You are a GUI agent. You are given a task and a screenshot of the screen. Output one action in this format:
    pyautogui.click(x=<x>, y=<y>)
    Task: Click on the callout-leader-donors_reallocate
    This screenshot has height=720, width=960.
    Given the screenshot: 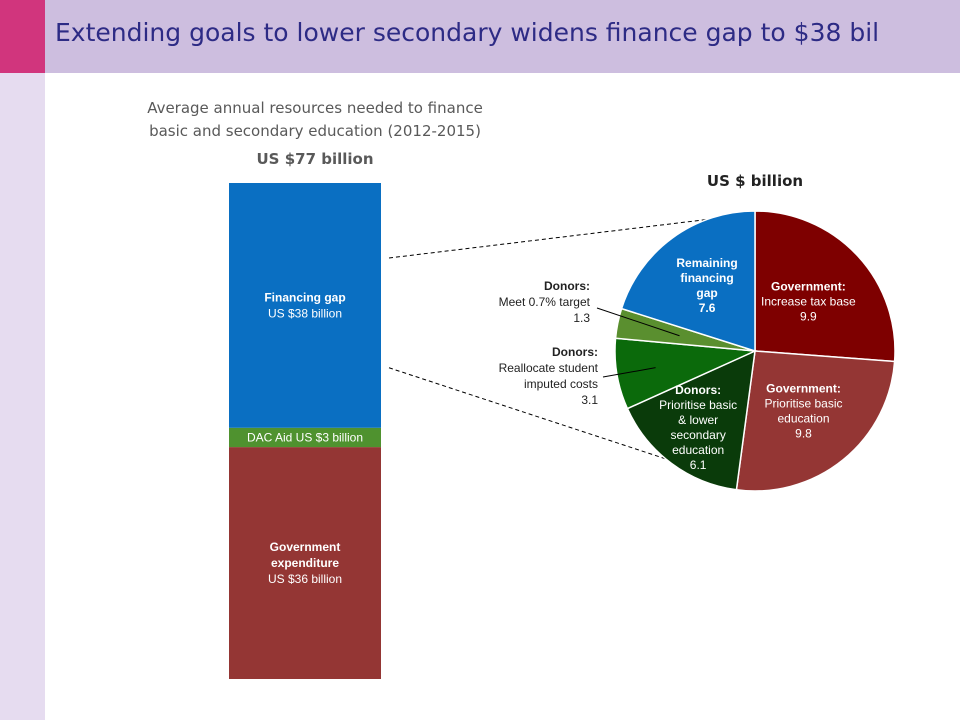 What is the action you would take?
    pyautogui.click(x=629, y=372)
    